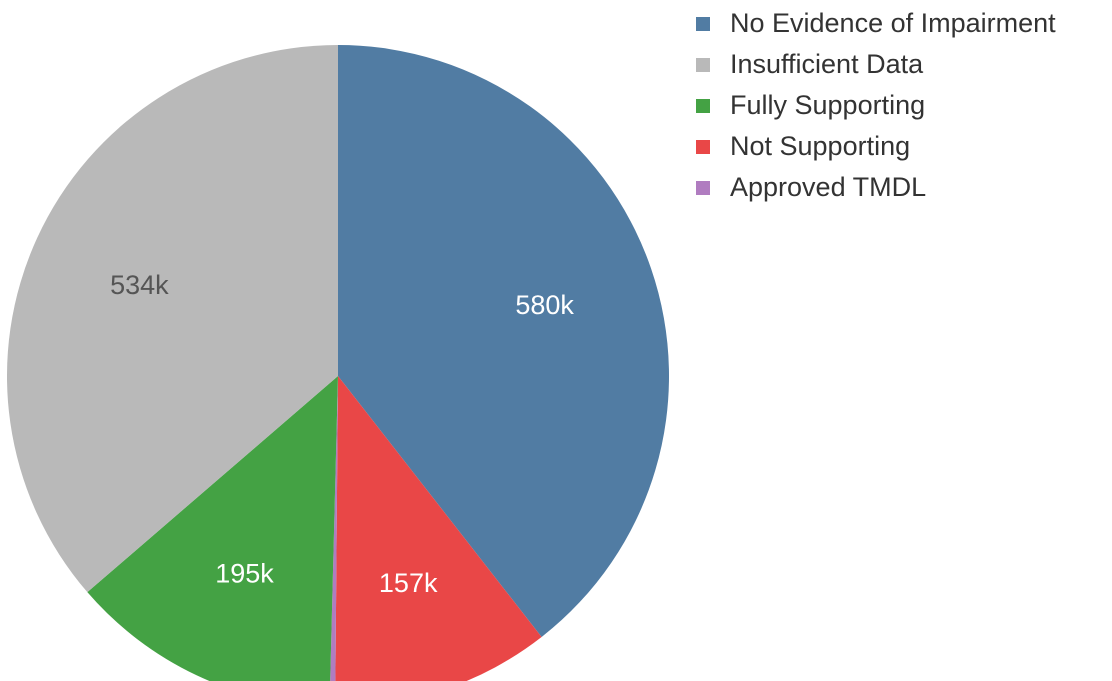 This screenshot has width=1112, height=681. I want to click on pie-slice-approved-tmdl, so click(334, 528).